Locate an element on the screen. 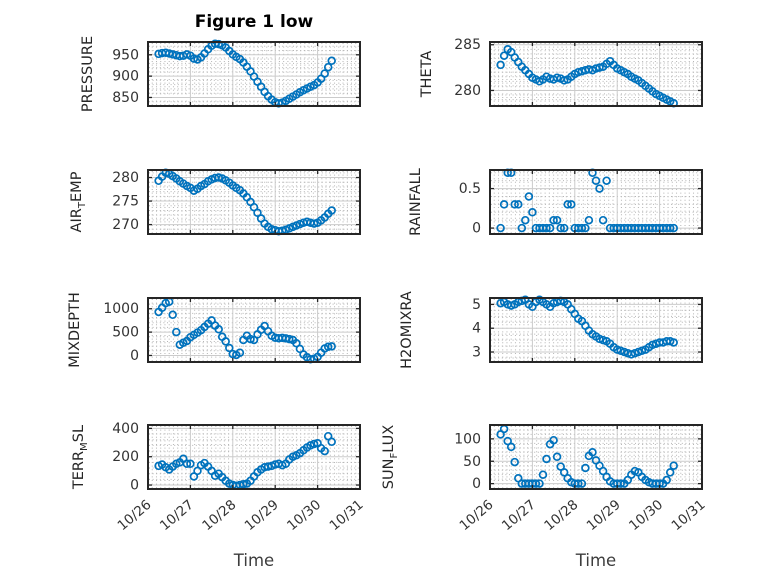  terr_msl-data-points is located at coordinates (245, 460).